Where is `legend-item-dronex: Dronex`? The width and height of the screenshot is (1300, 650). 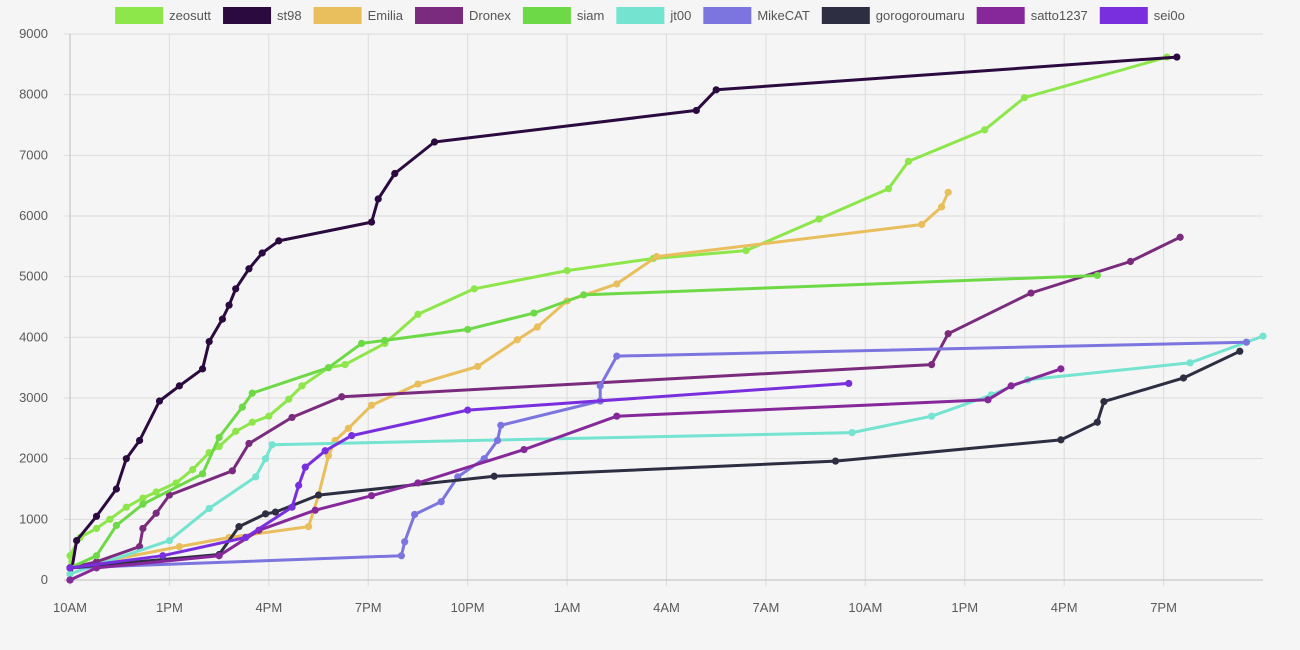 legend-item-dronex: Dronex is located at coordinates (463, 15).